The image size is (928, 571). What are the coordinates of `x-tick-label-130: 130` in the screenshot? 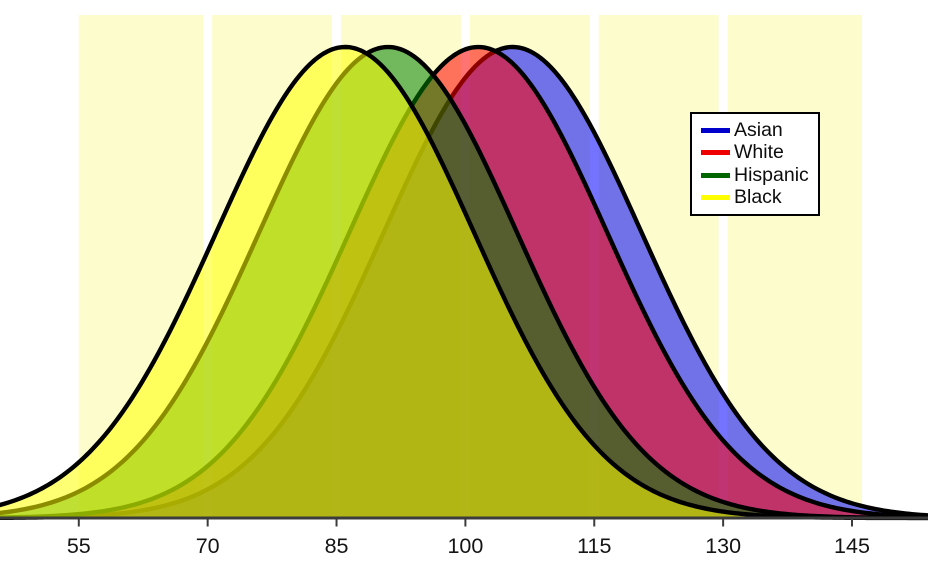 It's located at (723, 546).